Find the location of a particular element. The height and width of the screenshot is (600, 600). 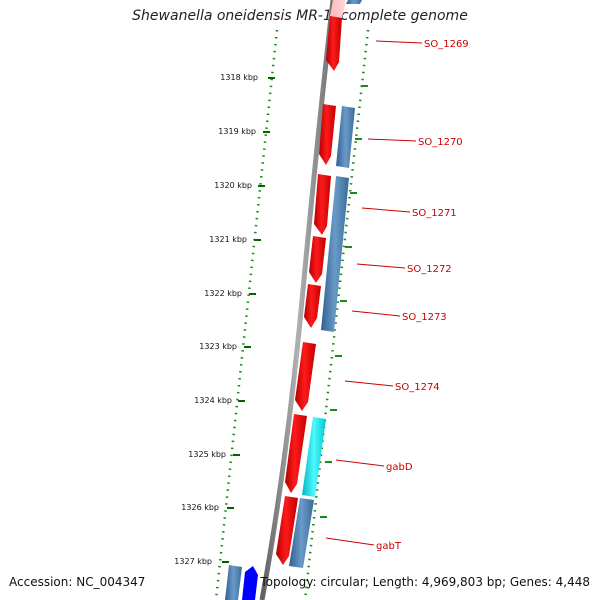

accession-text: Accession: NC_004347 is located at coordinates (77, 582).